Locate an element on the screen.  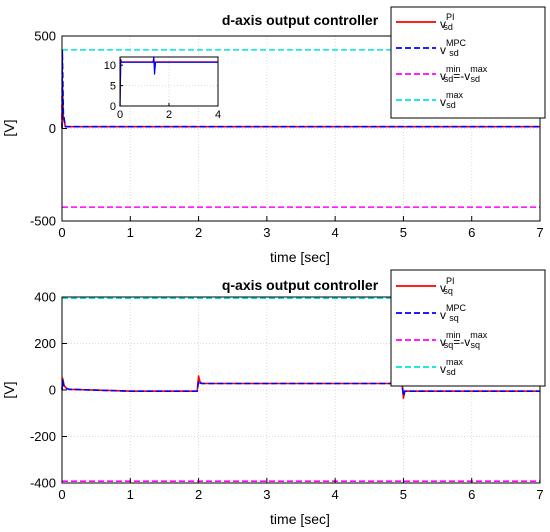
legend-entry-pi: vPI sd is located at coordinates (447, 22).